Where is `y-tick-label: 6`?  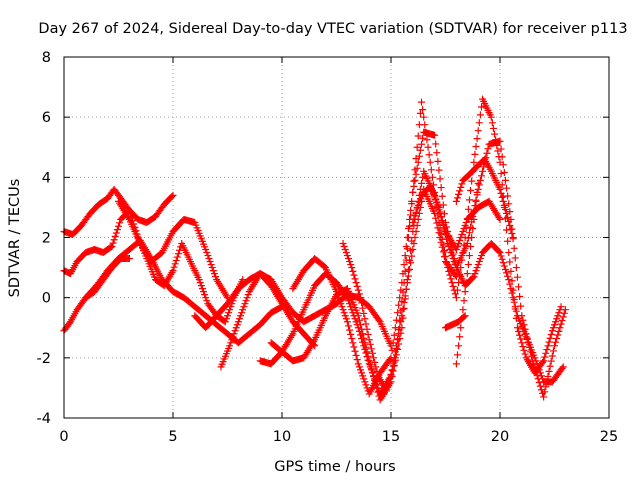
y-tick-label: 6 is located at coordinates (46, 118).